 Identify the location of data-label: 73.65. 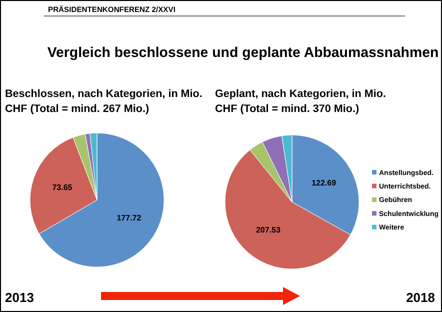
(62, 187).